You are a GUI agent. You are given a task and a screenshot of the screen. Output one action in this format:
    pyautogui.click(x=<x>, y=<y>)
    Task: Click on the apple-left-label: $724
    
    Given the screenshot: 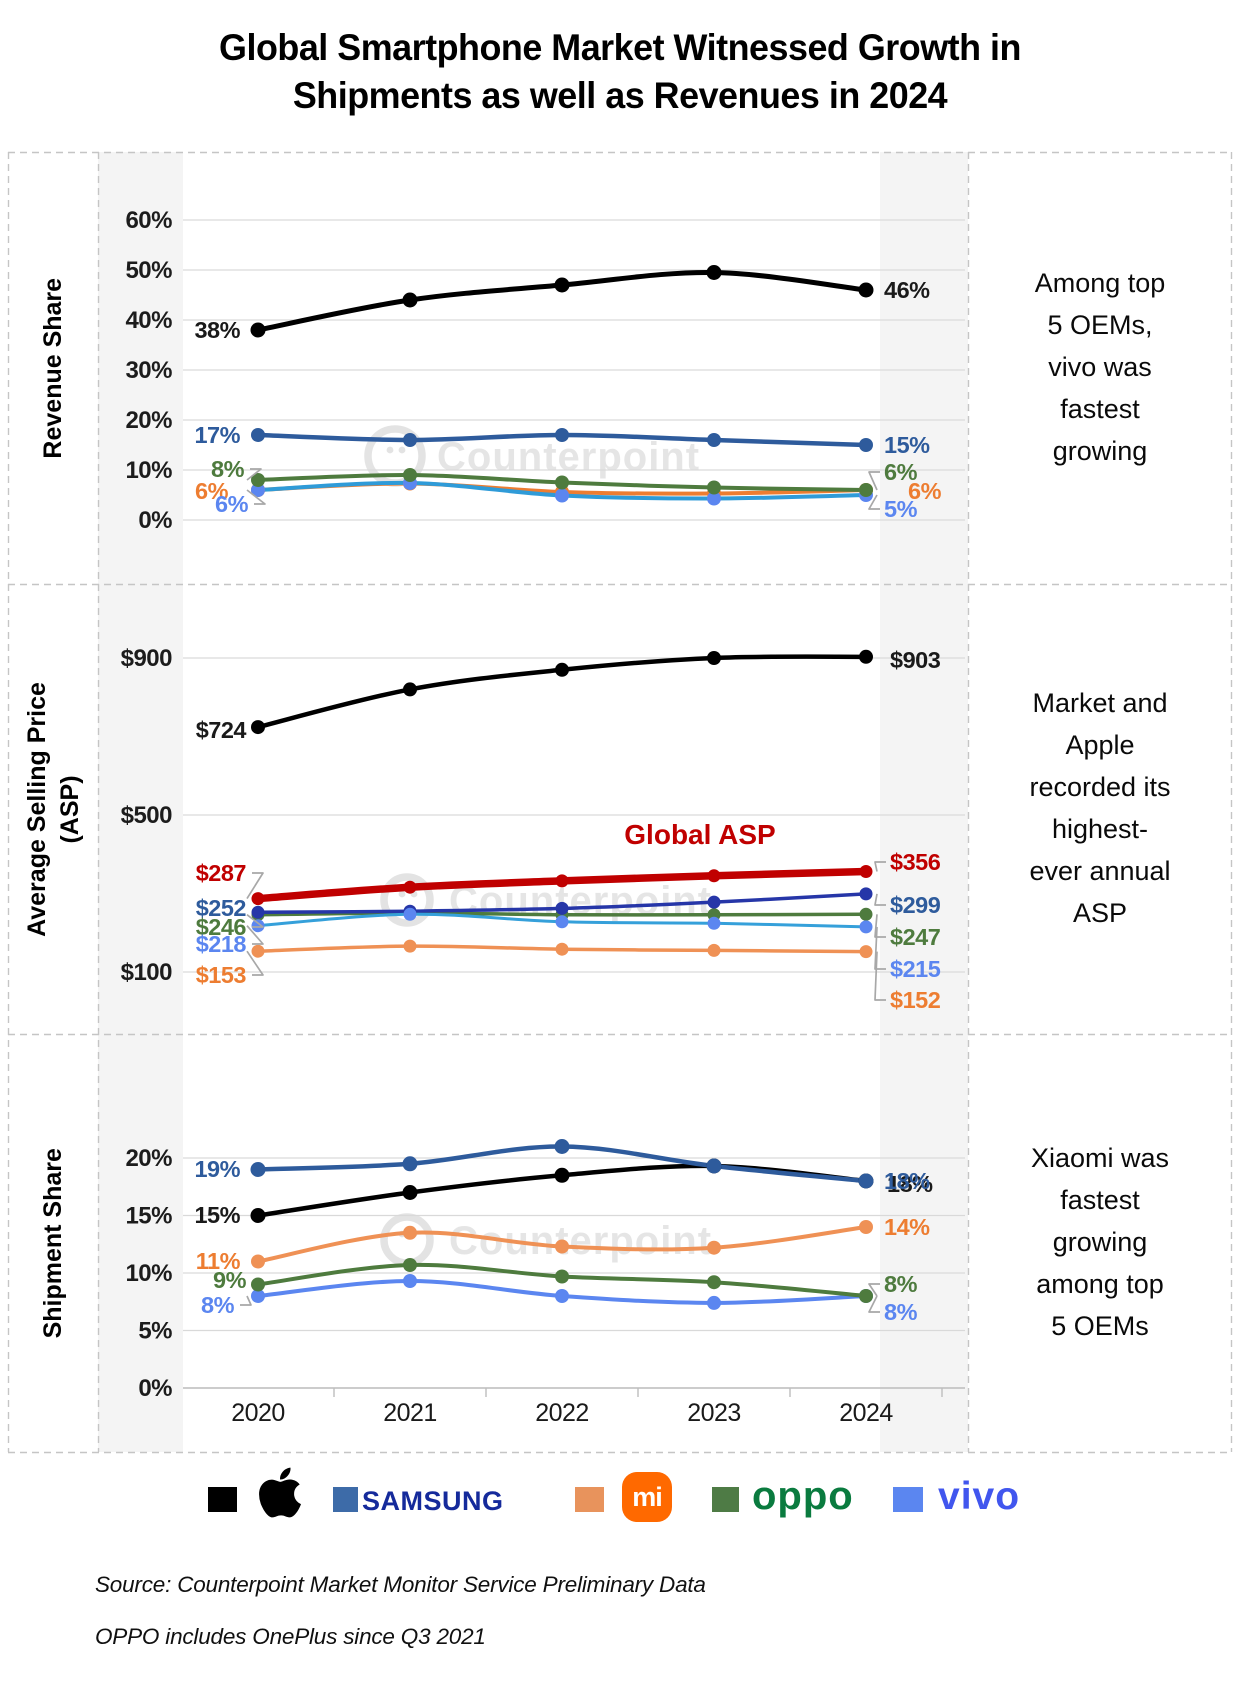 What is the action you would take?
    pyautogui.click(x=221, y=730)
    